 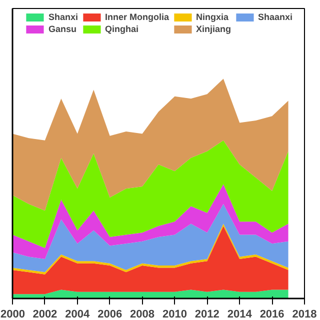 What do you see at coordinates (78, 314) in the screenshot?
I see `x-tick-label: 2004` at bounding box center [78, 314].